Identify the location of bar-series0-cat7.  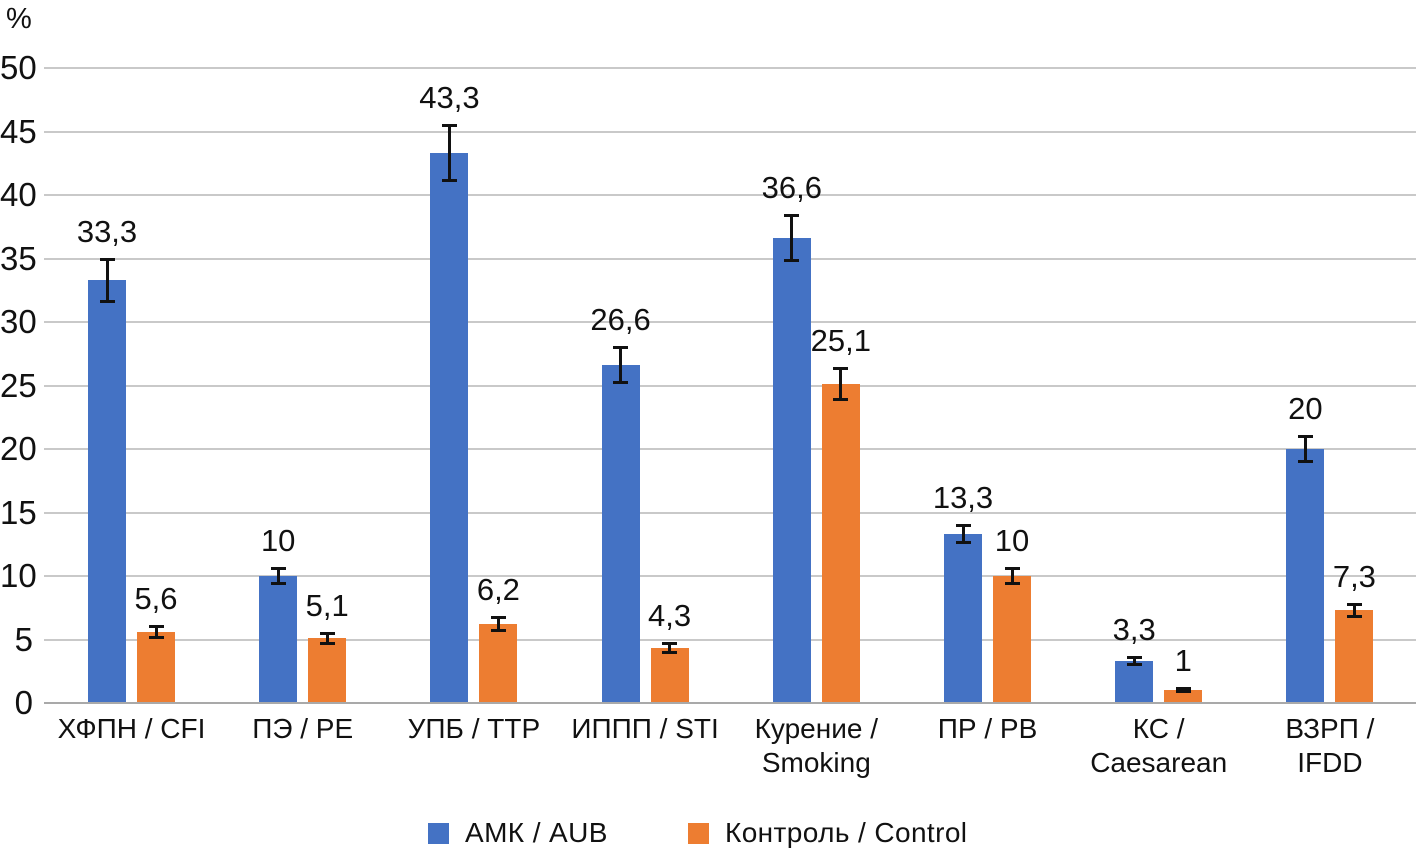
(1305, 576).